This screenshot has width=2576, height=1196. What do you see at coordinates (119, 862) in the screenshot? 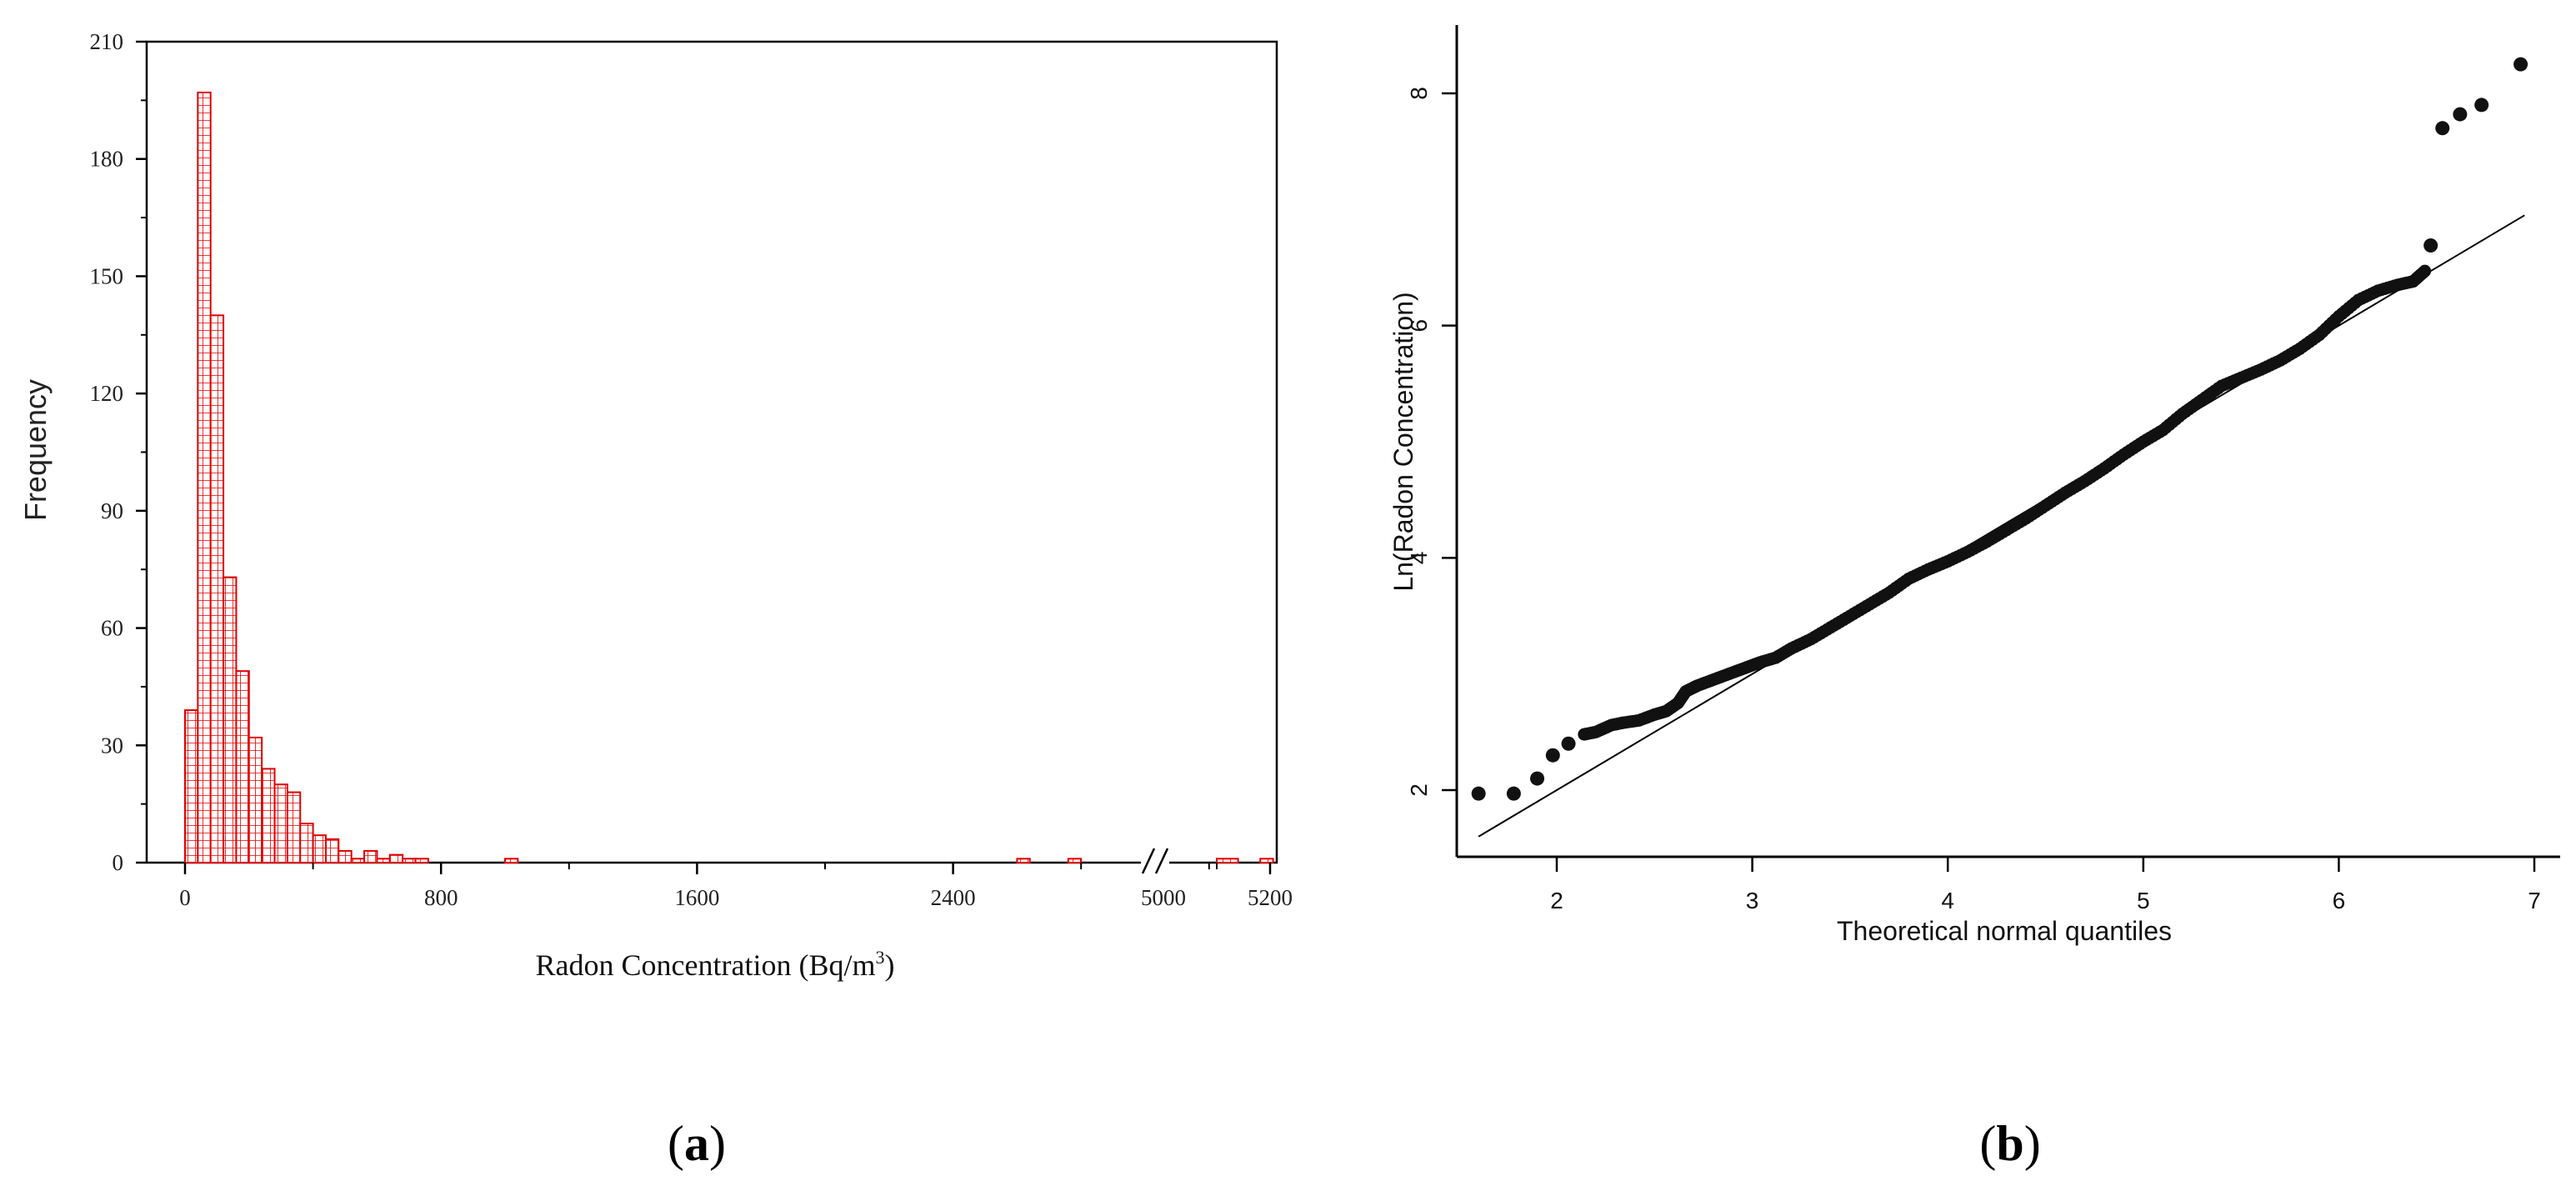
I see `y-tick-label: 0` at bounding box center [119, 862].